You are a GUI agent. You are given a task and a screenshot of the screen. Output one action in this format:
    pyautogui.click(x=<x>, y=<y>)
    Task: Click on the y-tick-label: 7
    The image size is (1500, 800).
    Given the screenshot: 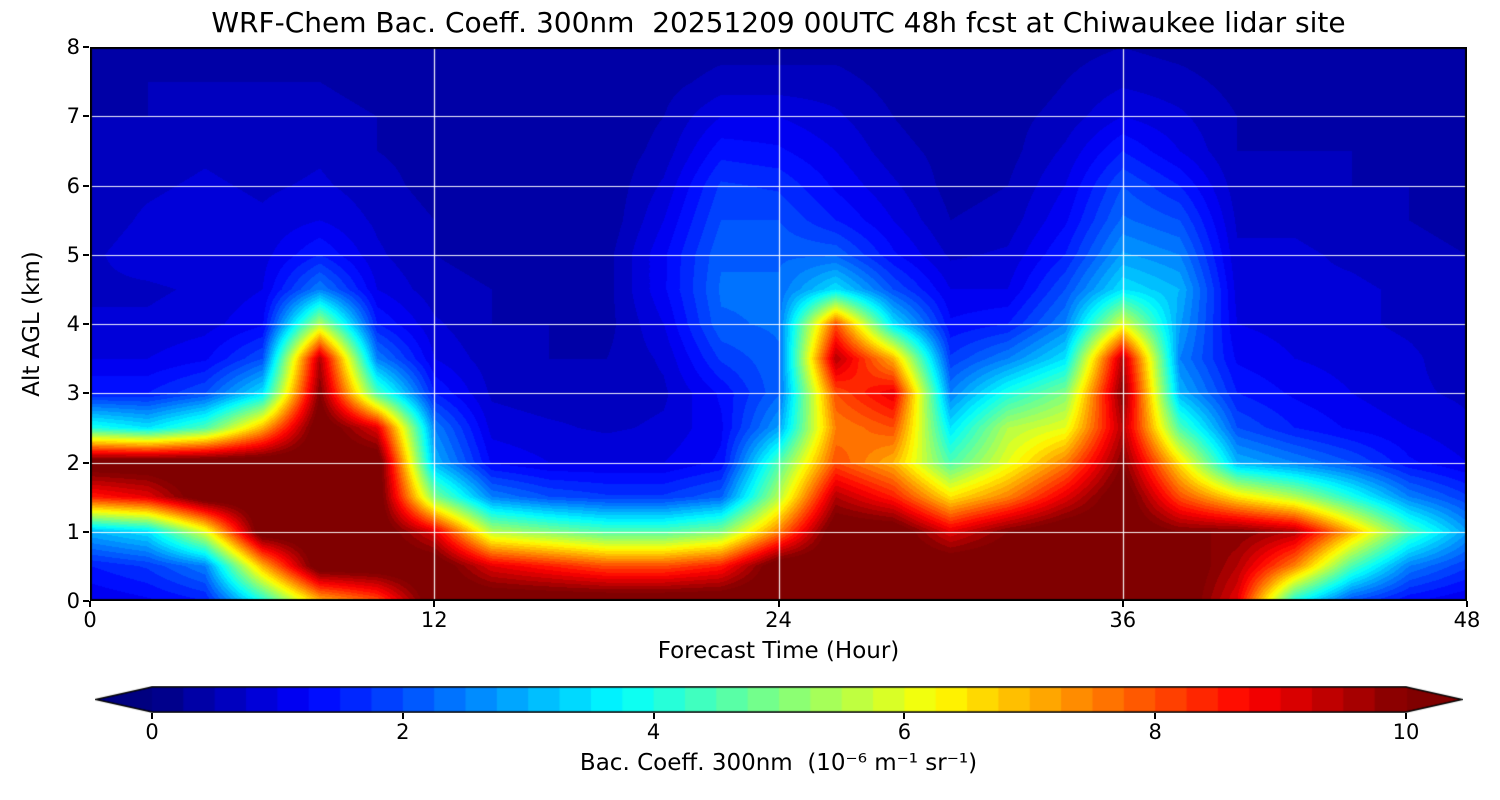 What is the action you would take?
    pyautogui.click(x=73, y=116)
    